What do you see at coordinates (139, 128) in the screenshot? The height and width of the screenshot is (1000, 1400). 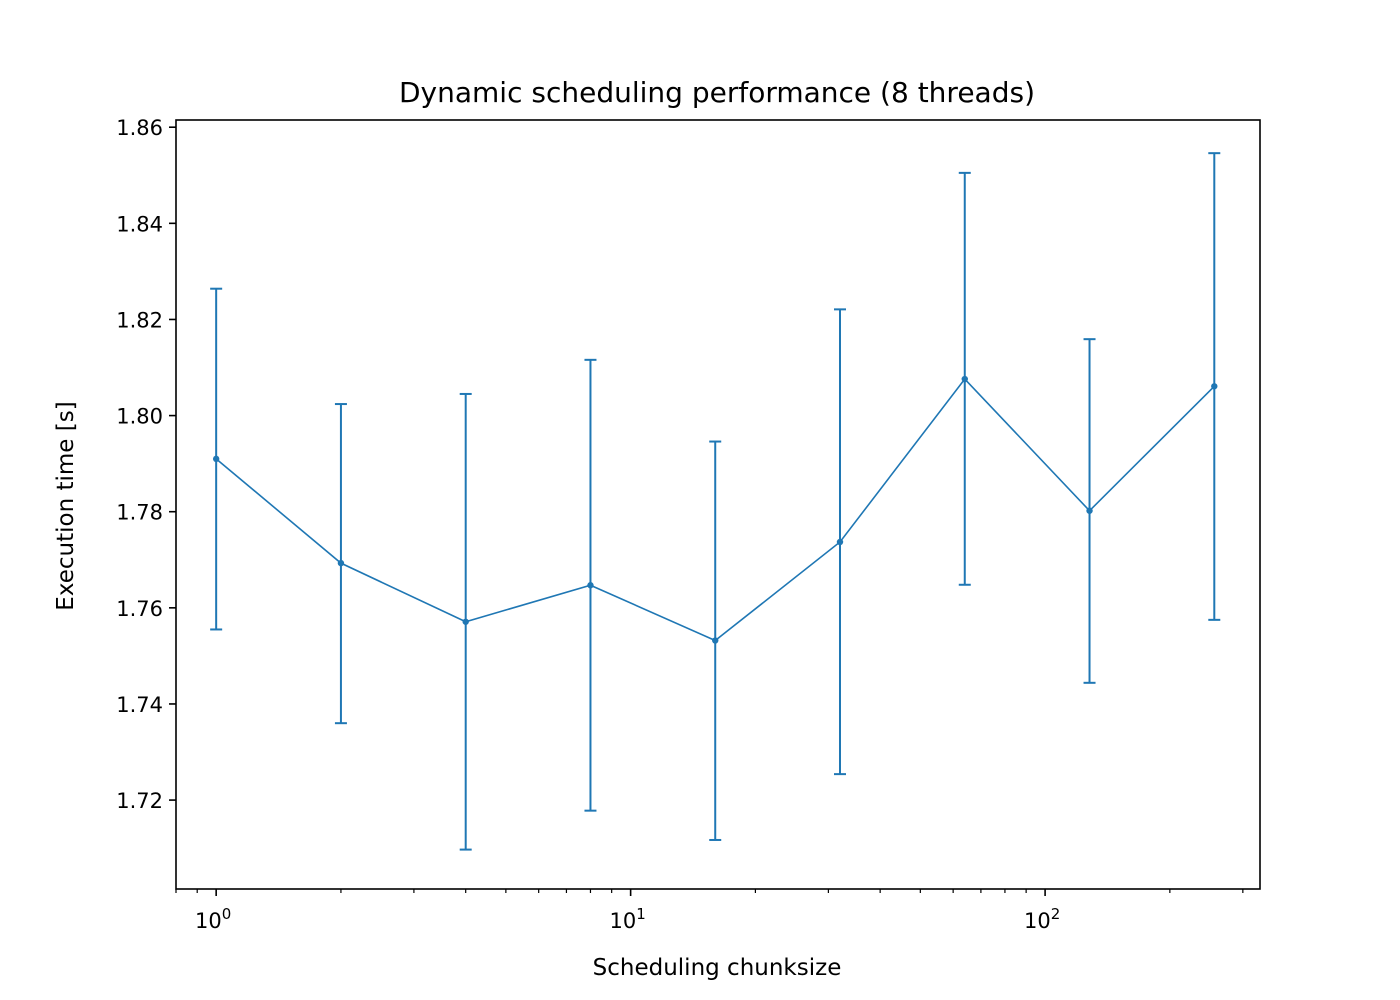 I see `y-tick-label: 1.86` at bounding box center [139, 128].